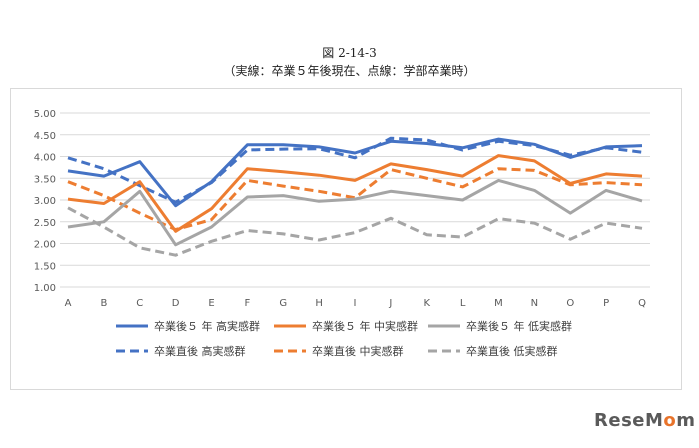 The height and width of the screenshot is (448, 699). What do you see at coordinates (45, 158) in the screenshot?
I see `y-tick-label: 4.00` at bounding box center [45, 158].